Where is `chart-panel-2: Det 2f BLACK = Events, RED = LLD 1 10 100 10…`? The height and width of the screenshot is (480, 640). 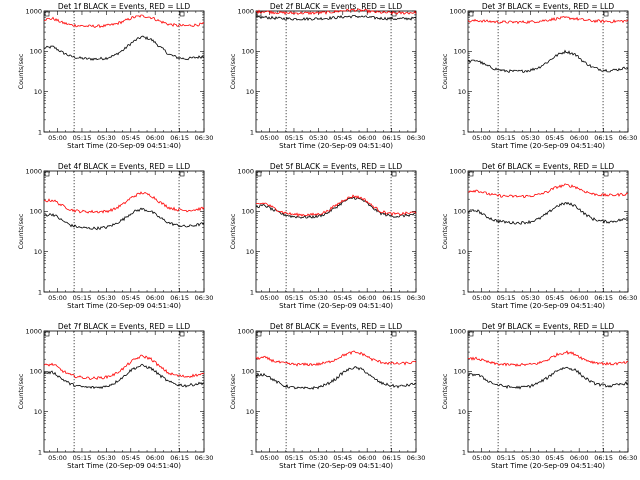
chart-panel-2: Det 2f BLACK = Events, RED = LLD 1 10 100 10… is located at coordinates (327, 76).